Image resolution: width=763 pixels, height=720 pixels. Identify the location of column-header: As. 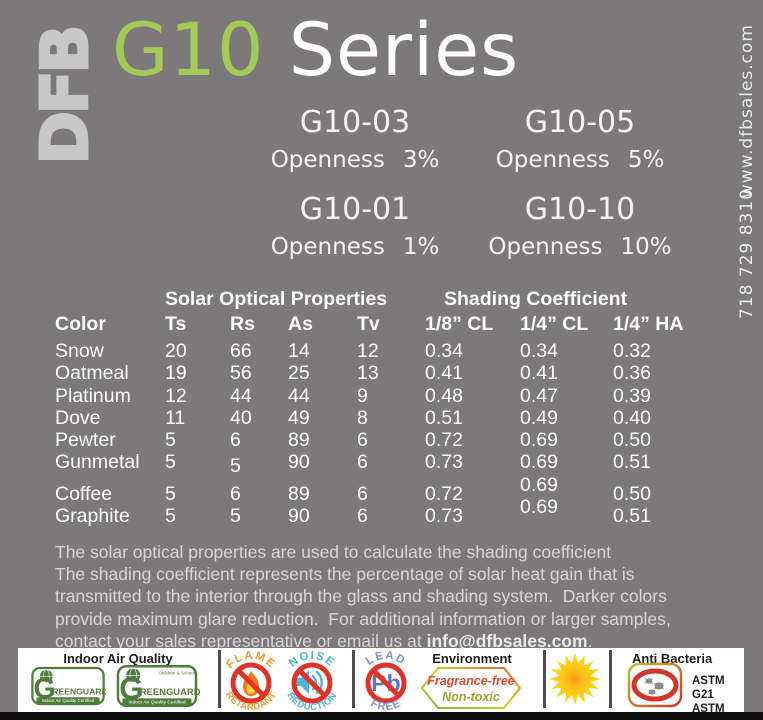
(300, 324).